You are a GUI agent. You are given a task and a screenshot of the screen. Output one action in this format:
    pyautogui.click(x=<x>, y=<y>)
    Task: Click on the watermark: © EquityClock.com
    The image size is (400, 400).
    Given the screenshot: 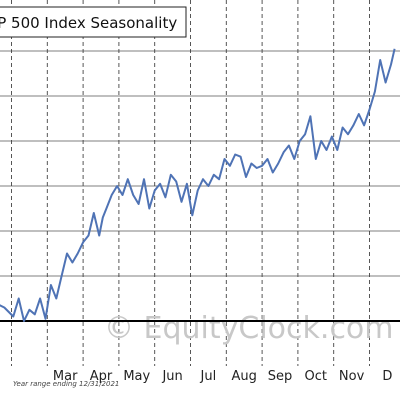 What is the action you would take?
    pyautogui.click(x=249, y=328)
    